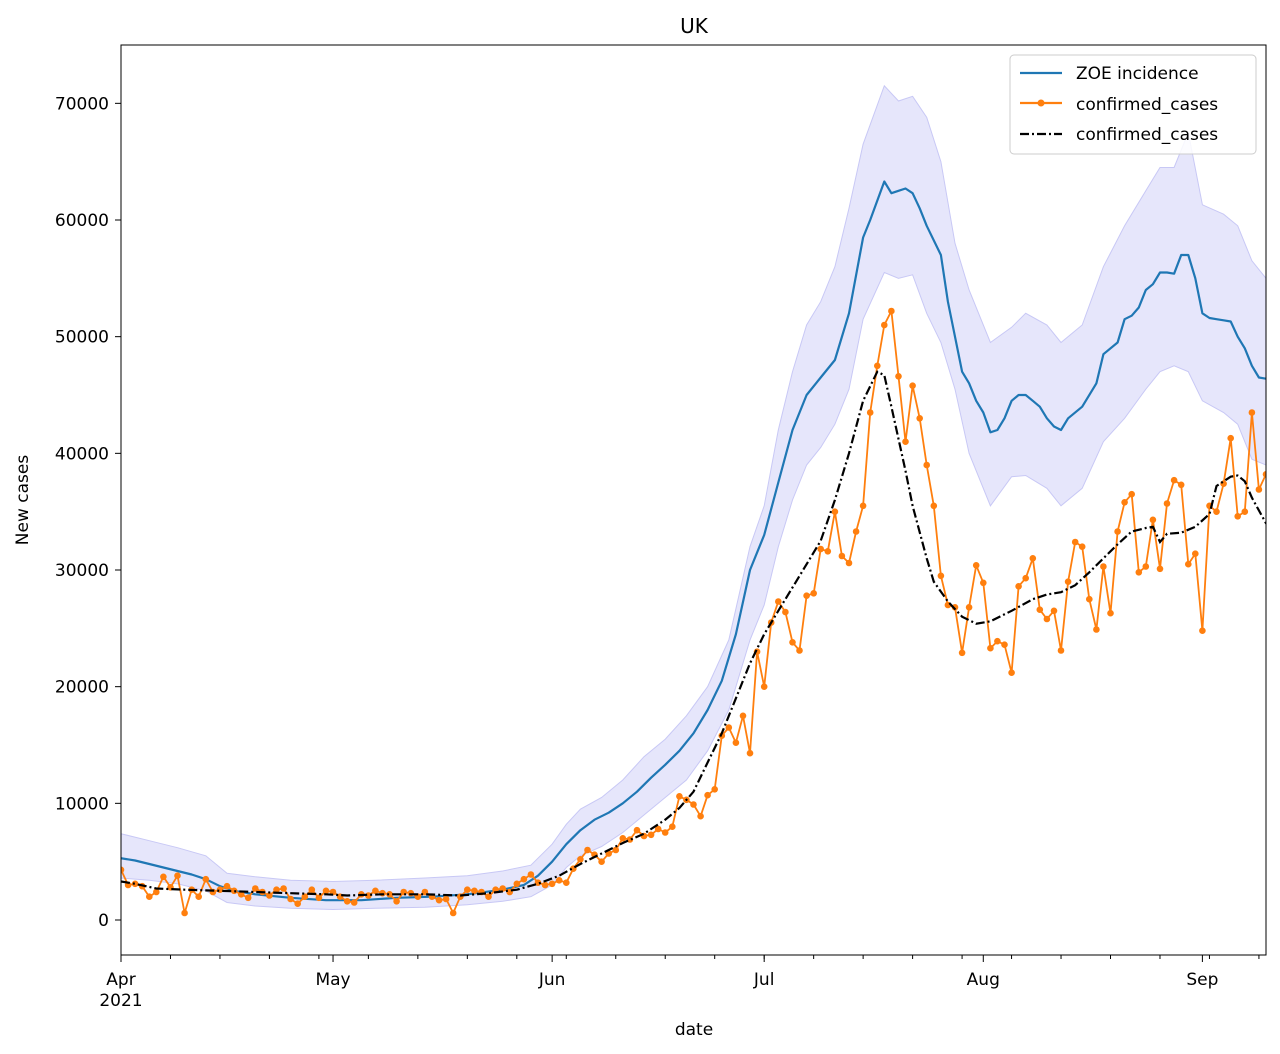 The image size is (1280, 1054). I want to click on x-tick-sublabel: 2021, so click(120, 1001).